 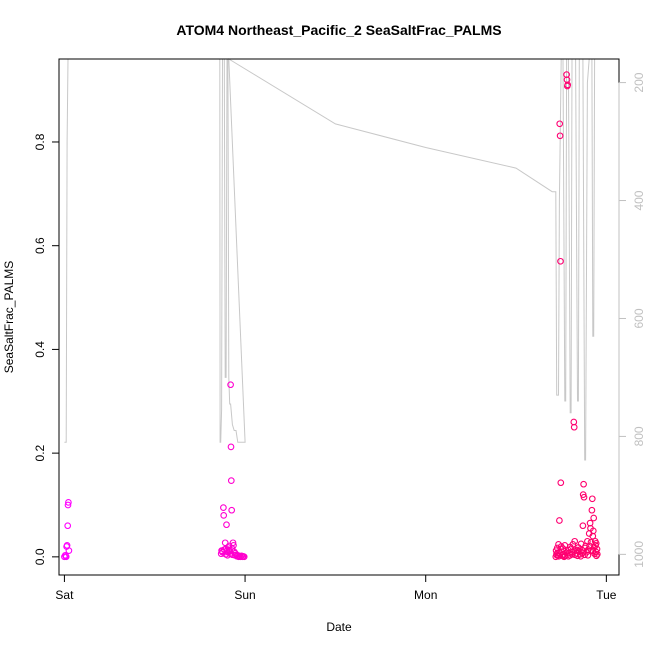 I want to click on y-axis-label: SeaSaltFrac_PALMS, so click(x=9, y=317).